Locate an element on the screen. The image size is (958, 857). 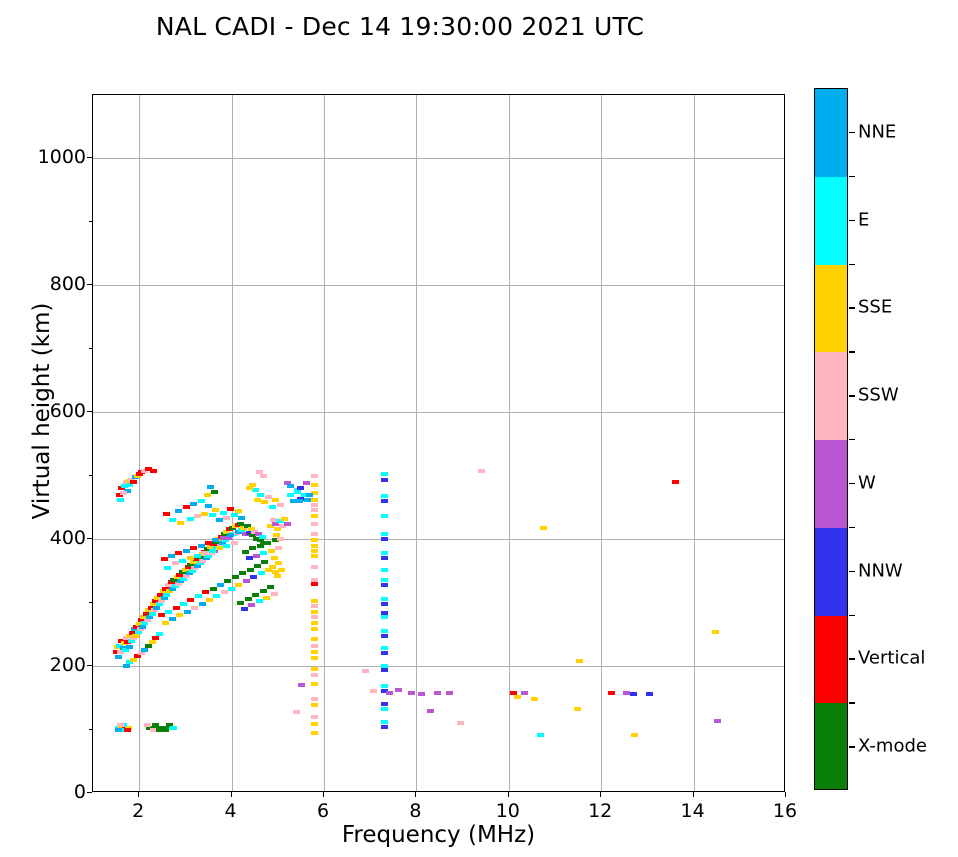
colorbar-segment-sse is located at coordinates (831, 308).